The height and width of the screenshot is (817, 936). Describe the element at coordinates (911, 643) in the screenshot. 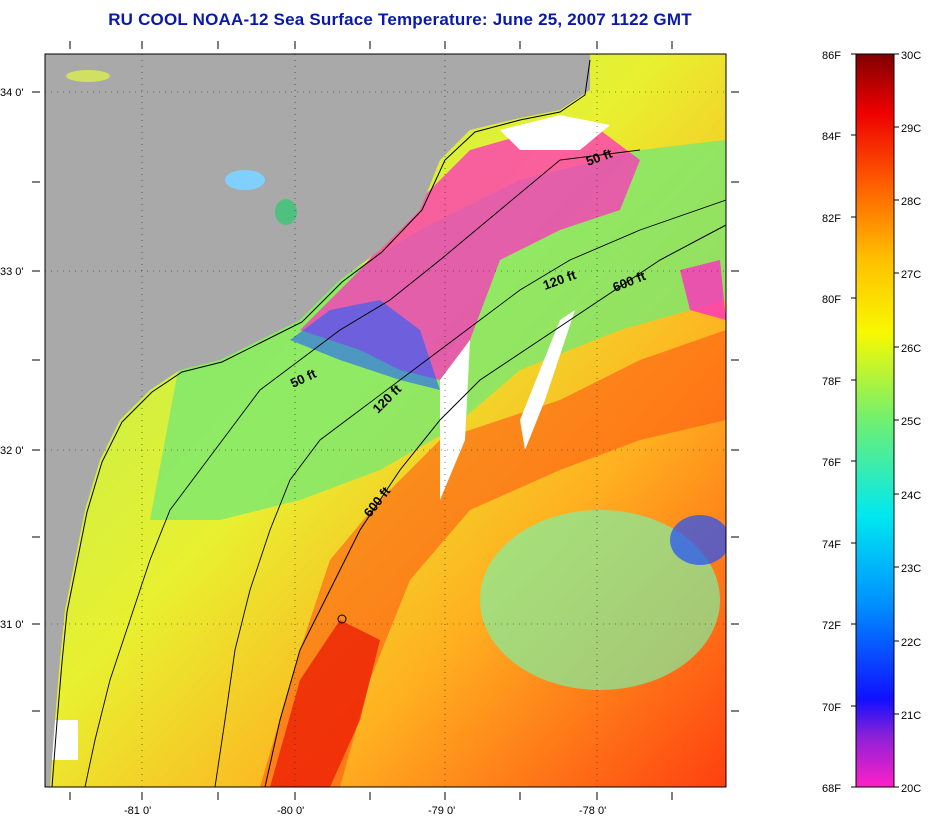

I see `cb-c-22: 22C` at that location.